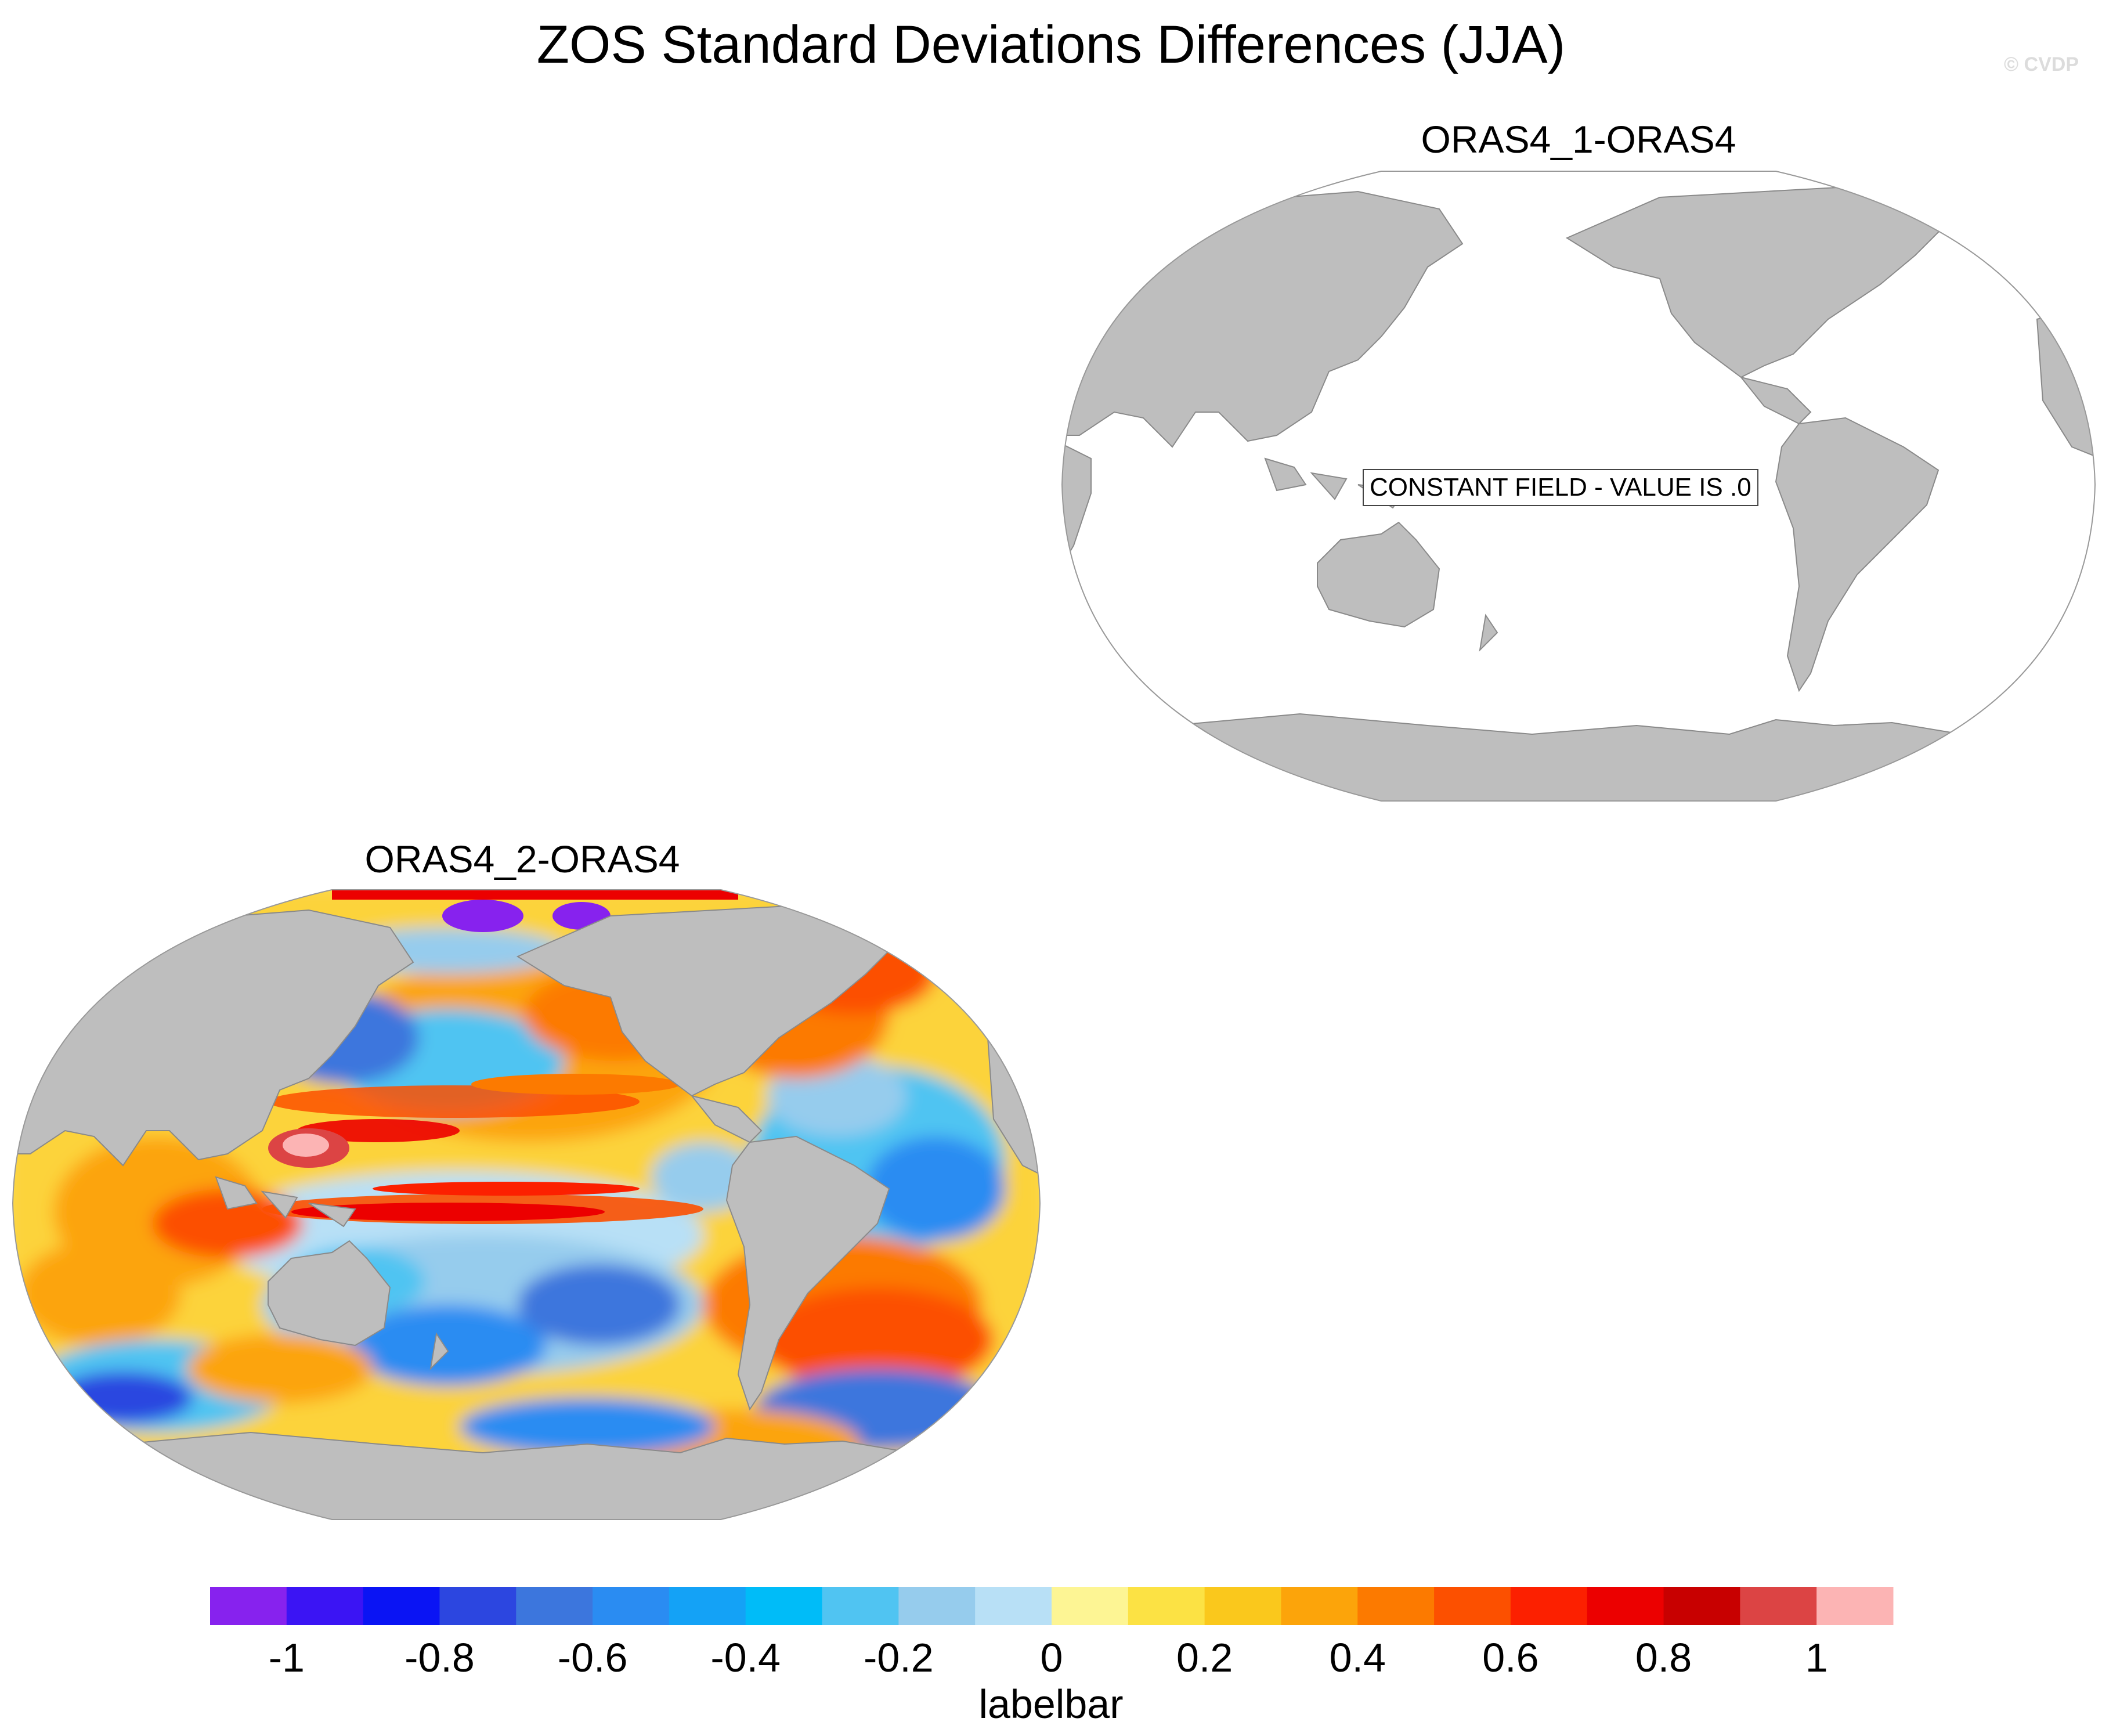 The width and height of the screenshot is (2102, 1736). I want to click on panel-1-australia, so click(1378, 574).